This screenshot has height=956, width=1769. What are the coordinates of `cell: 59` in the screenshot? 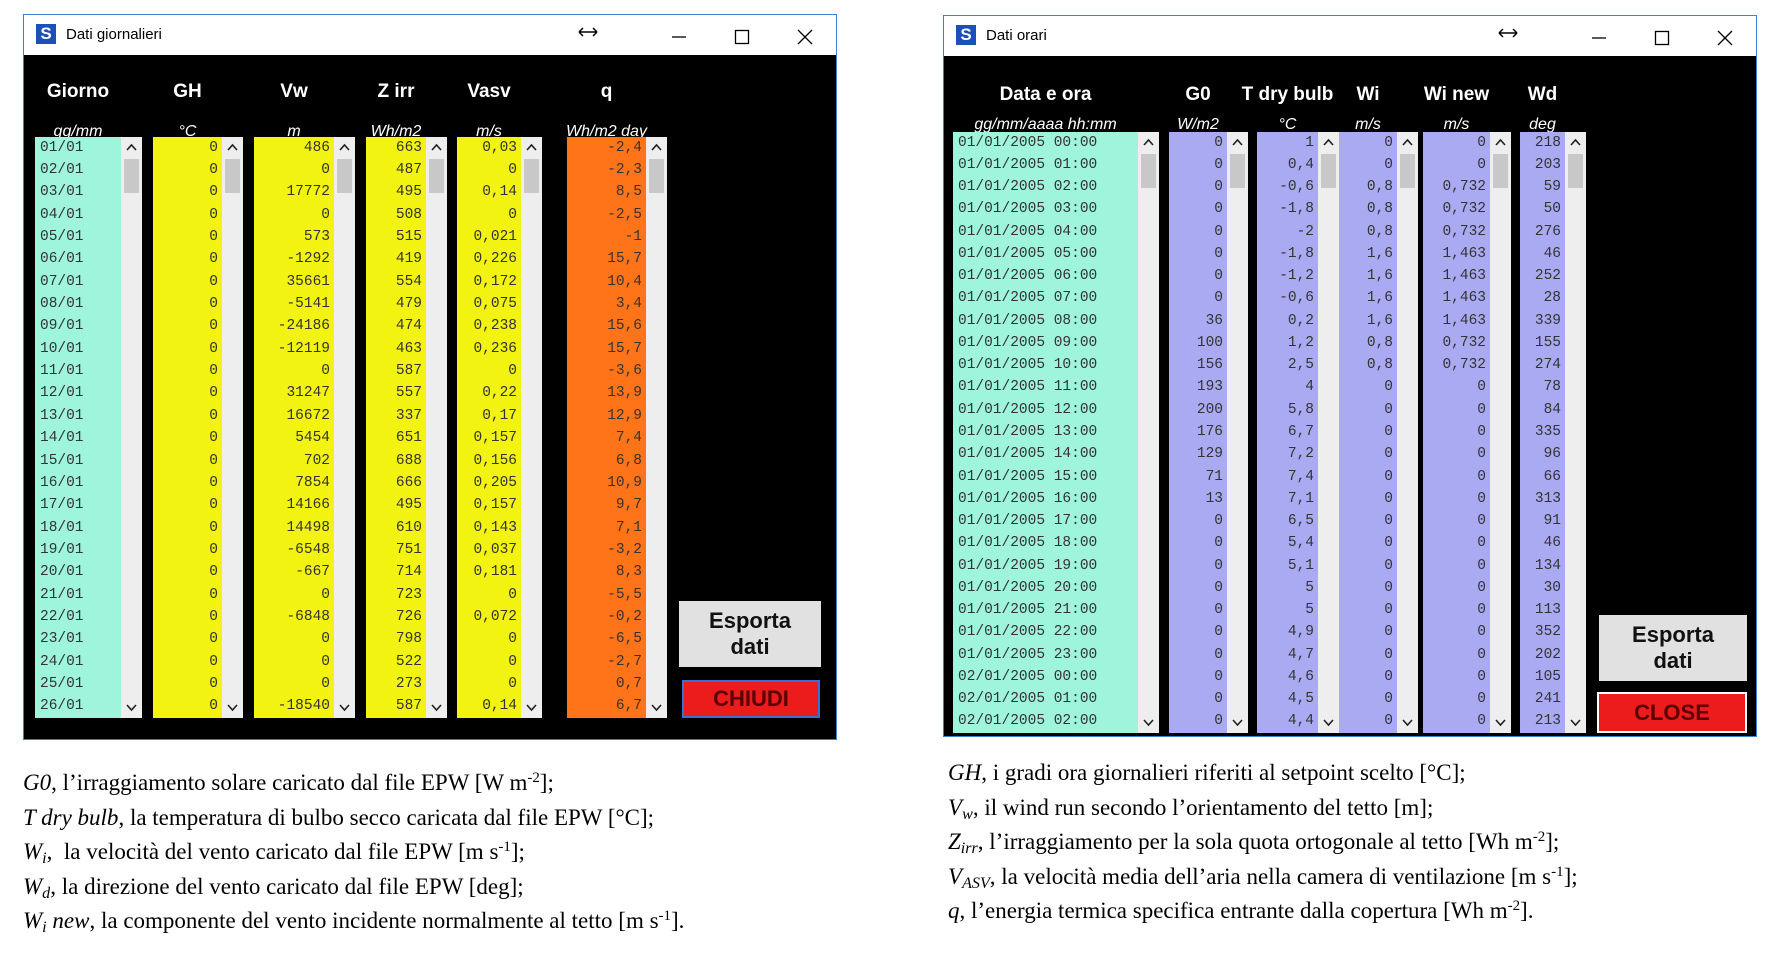 It's located at (1552, 187).